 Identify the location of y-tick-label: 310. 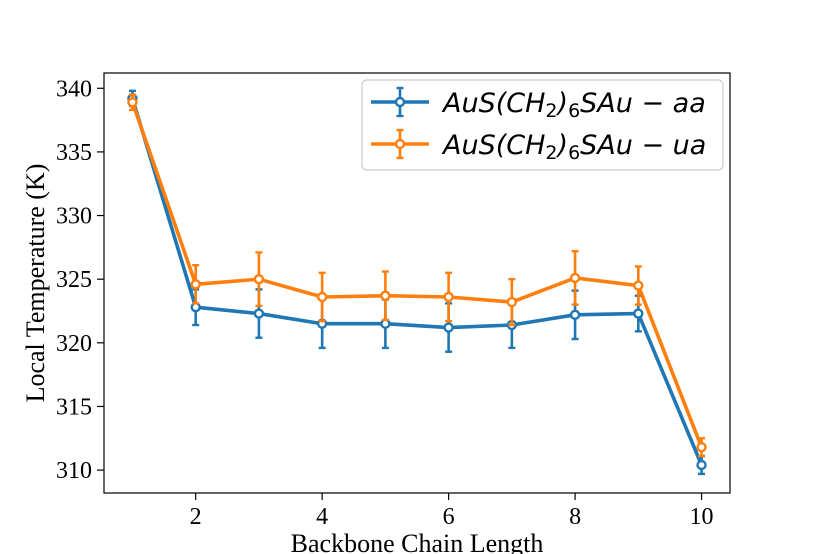
(74, 471).